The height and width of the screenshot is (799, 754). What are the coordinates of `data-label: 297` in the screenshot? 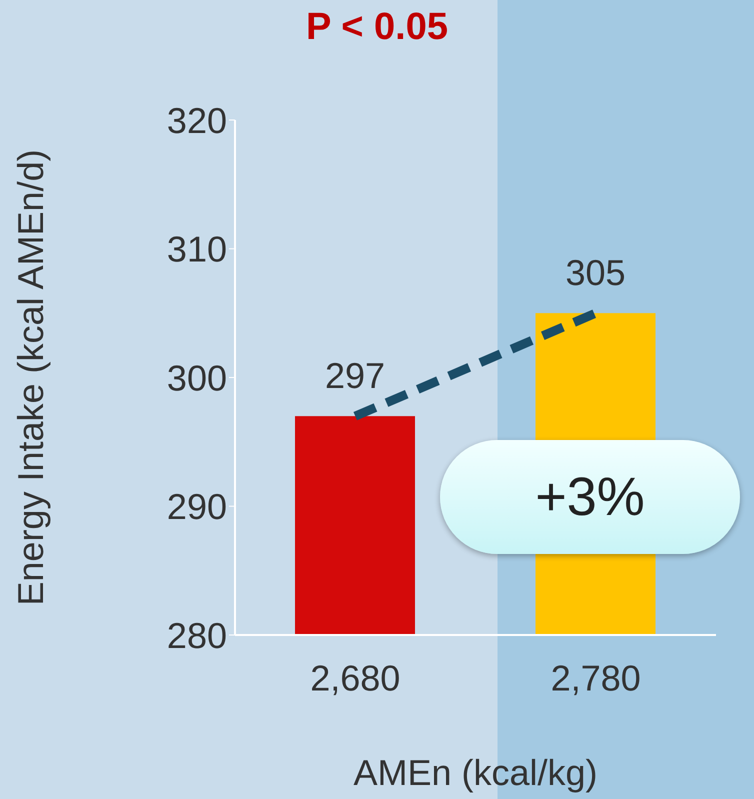 It's located at (355, 375).